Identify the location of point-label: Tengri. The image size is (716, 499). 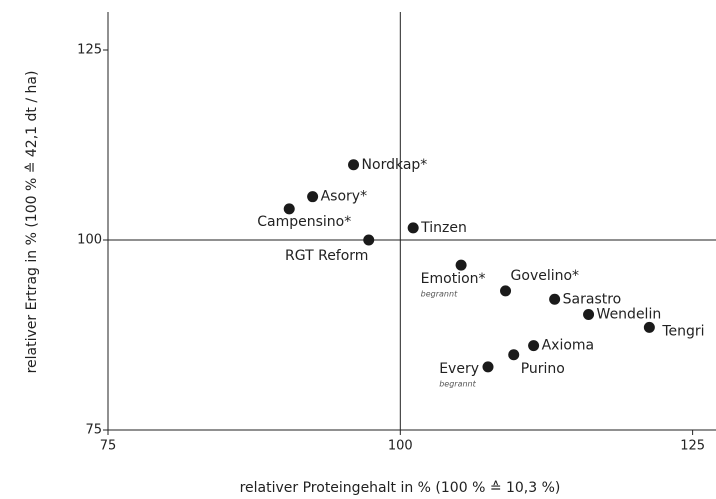
(682, 331).